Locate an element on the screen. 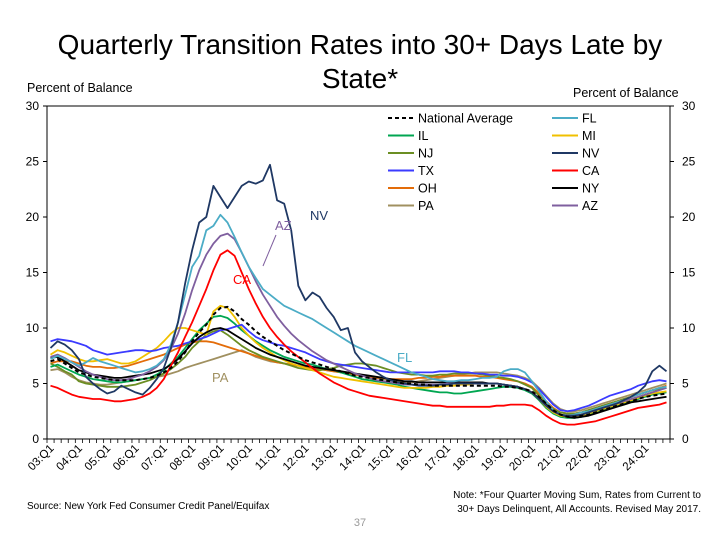  x-tick-label: 23:Q1 is located at coordinates (607, 458).